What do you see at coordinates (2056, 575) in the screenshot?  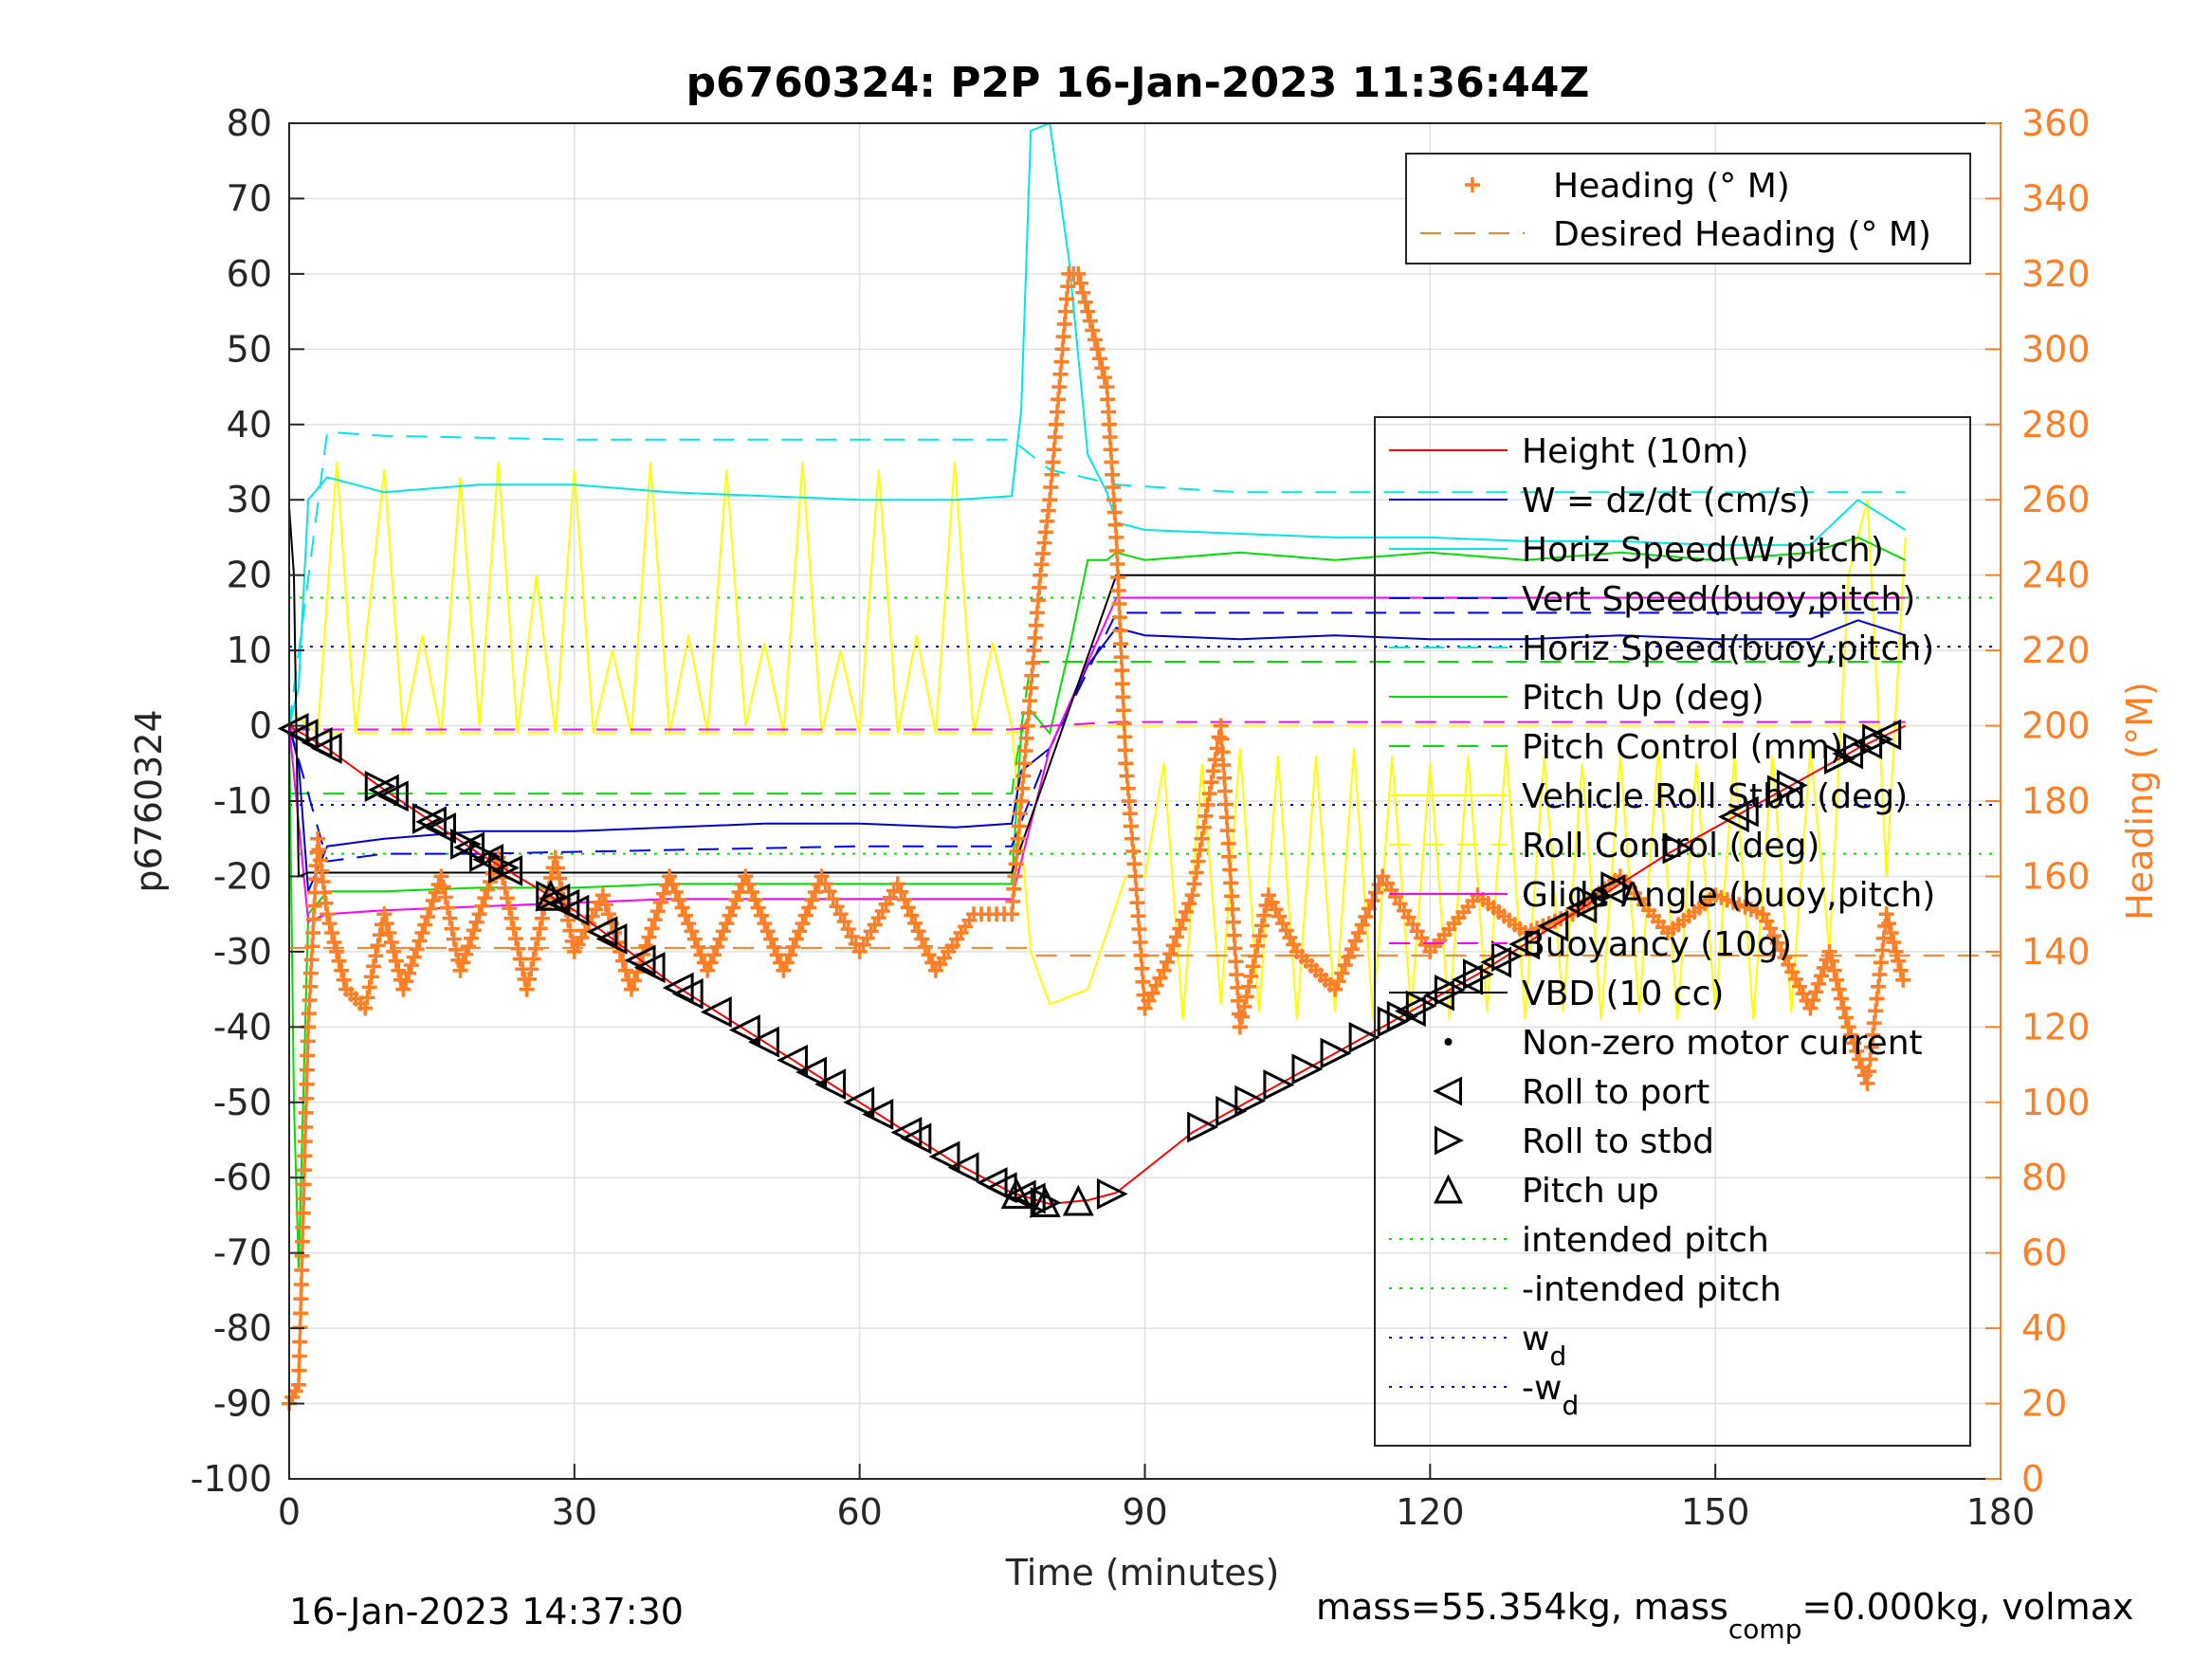 I see `y-tick-label-right: 240` at bounding box center [2056, 575].